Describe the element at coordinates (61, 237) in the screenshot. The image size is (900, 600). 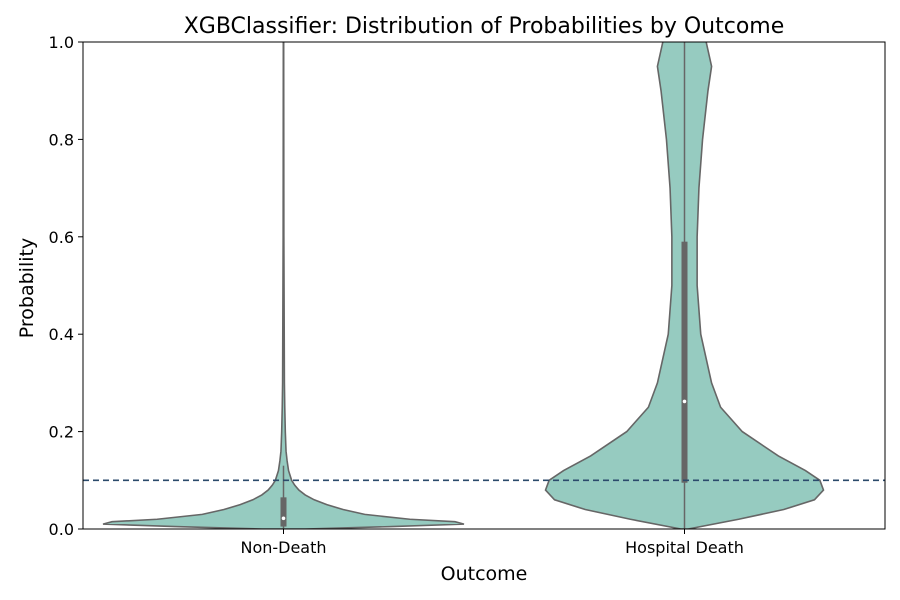
I see `y-tick-label: 0.6` at that location.